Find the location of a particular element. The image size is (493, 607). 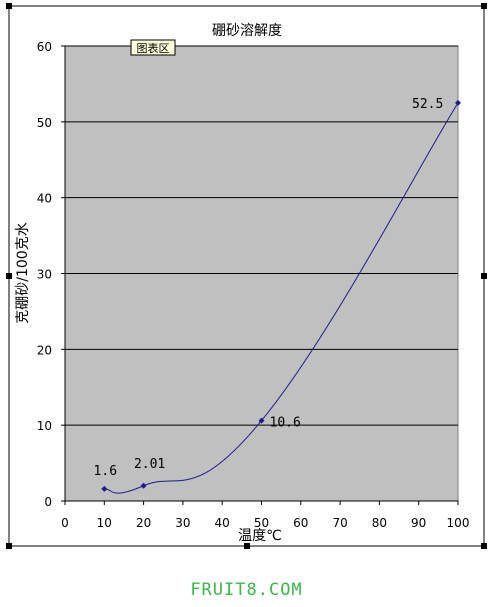

x-tick-label: 0 is located at coordinates (65, 523).